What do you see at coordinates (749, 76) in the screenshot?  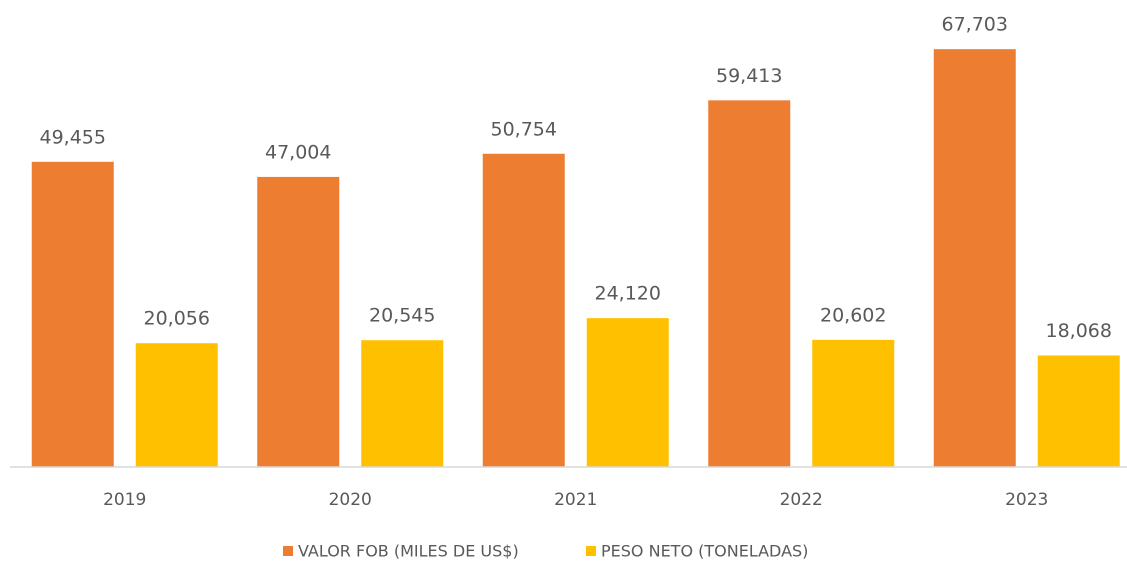 I see `data-label: 59,413` at bounding box center [749, 76].